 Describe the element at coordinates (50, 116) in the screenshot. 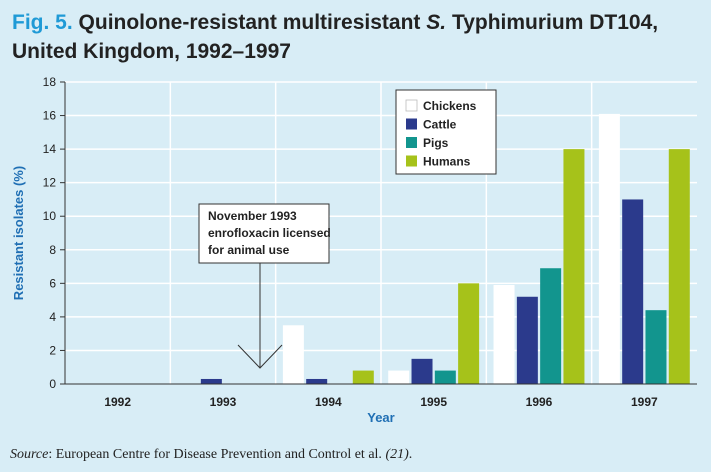

I see `y-tick-label: 16` at that location.